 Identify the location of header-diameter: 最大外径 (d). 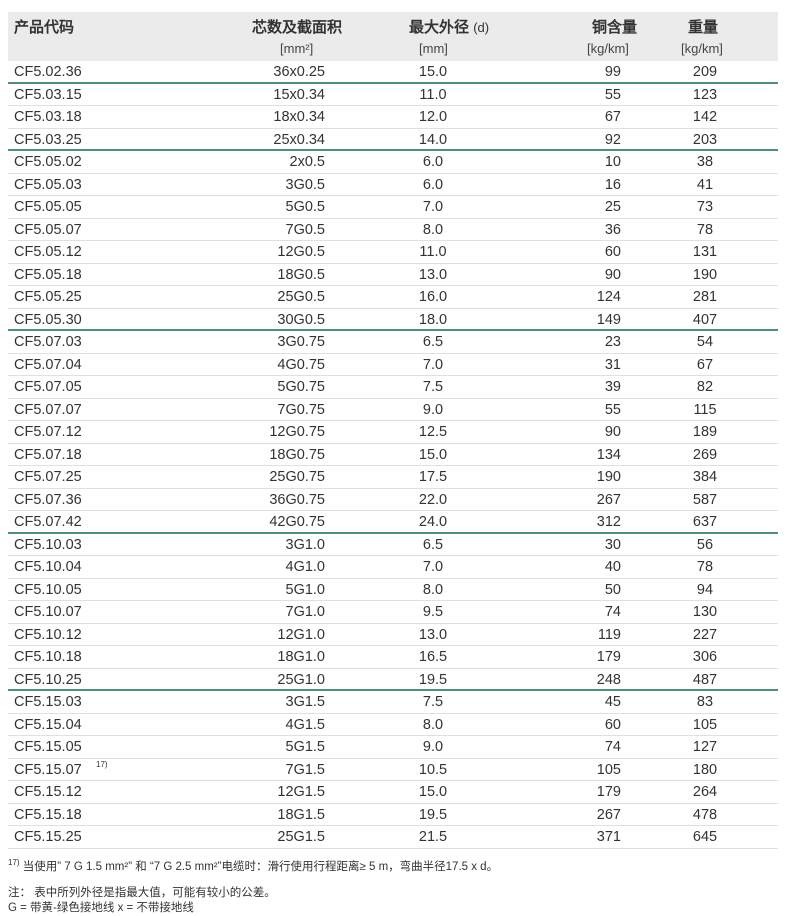
(449, 26).